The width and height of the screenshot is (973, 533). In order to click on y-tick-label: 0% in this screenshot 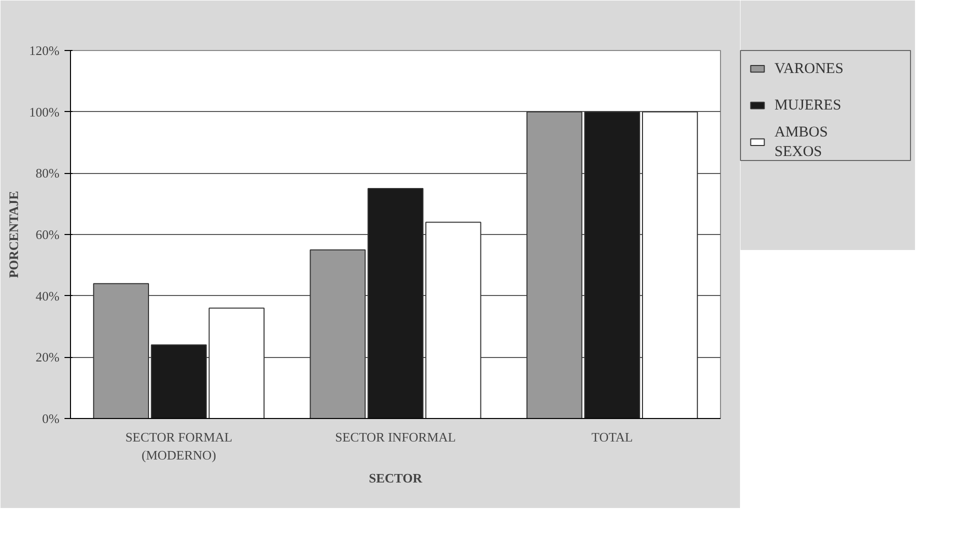, I will do `click(51, 418)`.